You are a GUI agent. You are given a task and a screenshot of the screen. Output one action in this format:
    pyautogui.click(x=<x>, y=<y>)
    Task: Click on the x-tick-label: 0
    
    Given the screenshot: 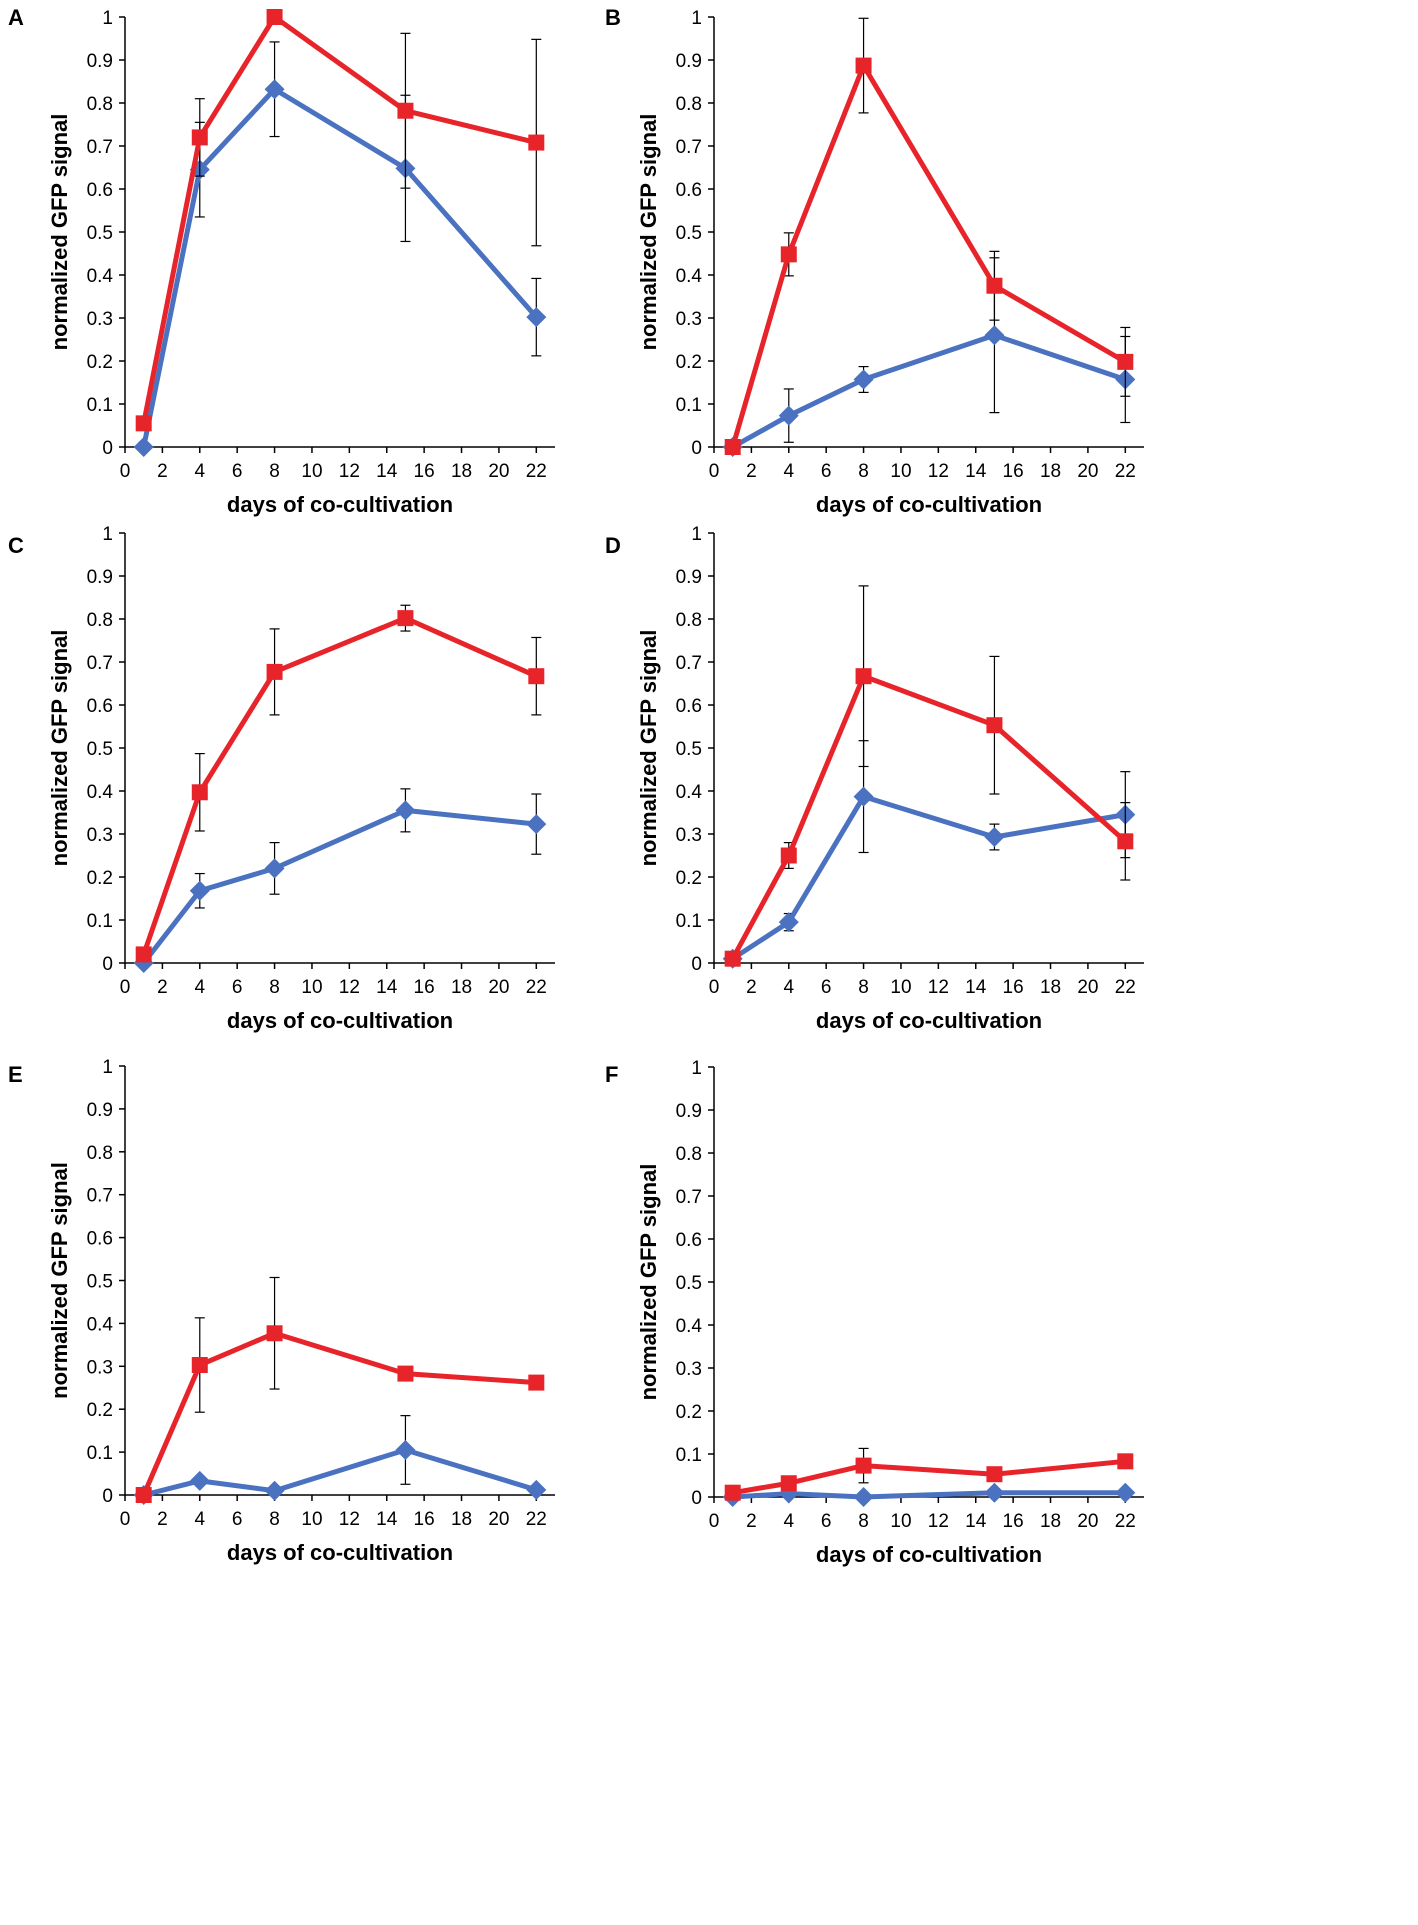 What is the action you would take?
    pyautogui.click(x=714, y=1521)
    